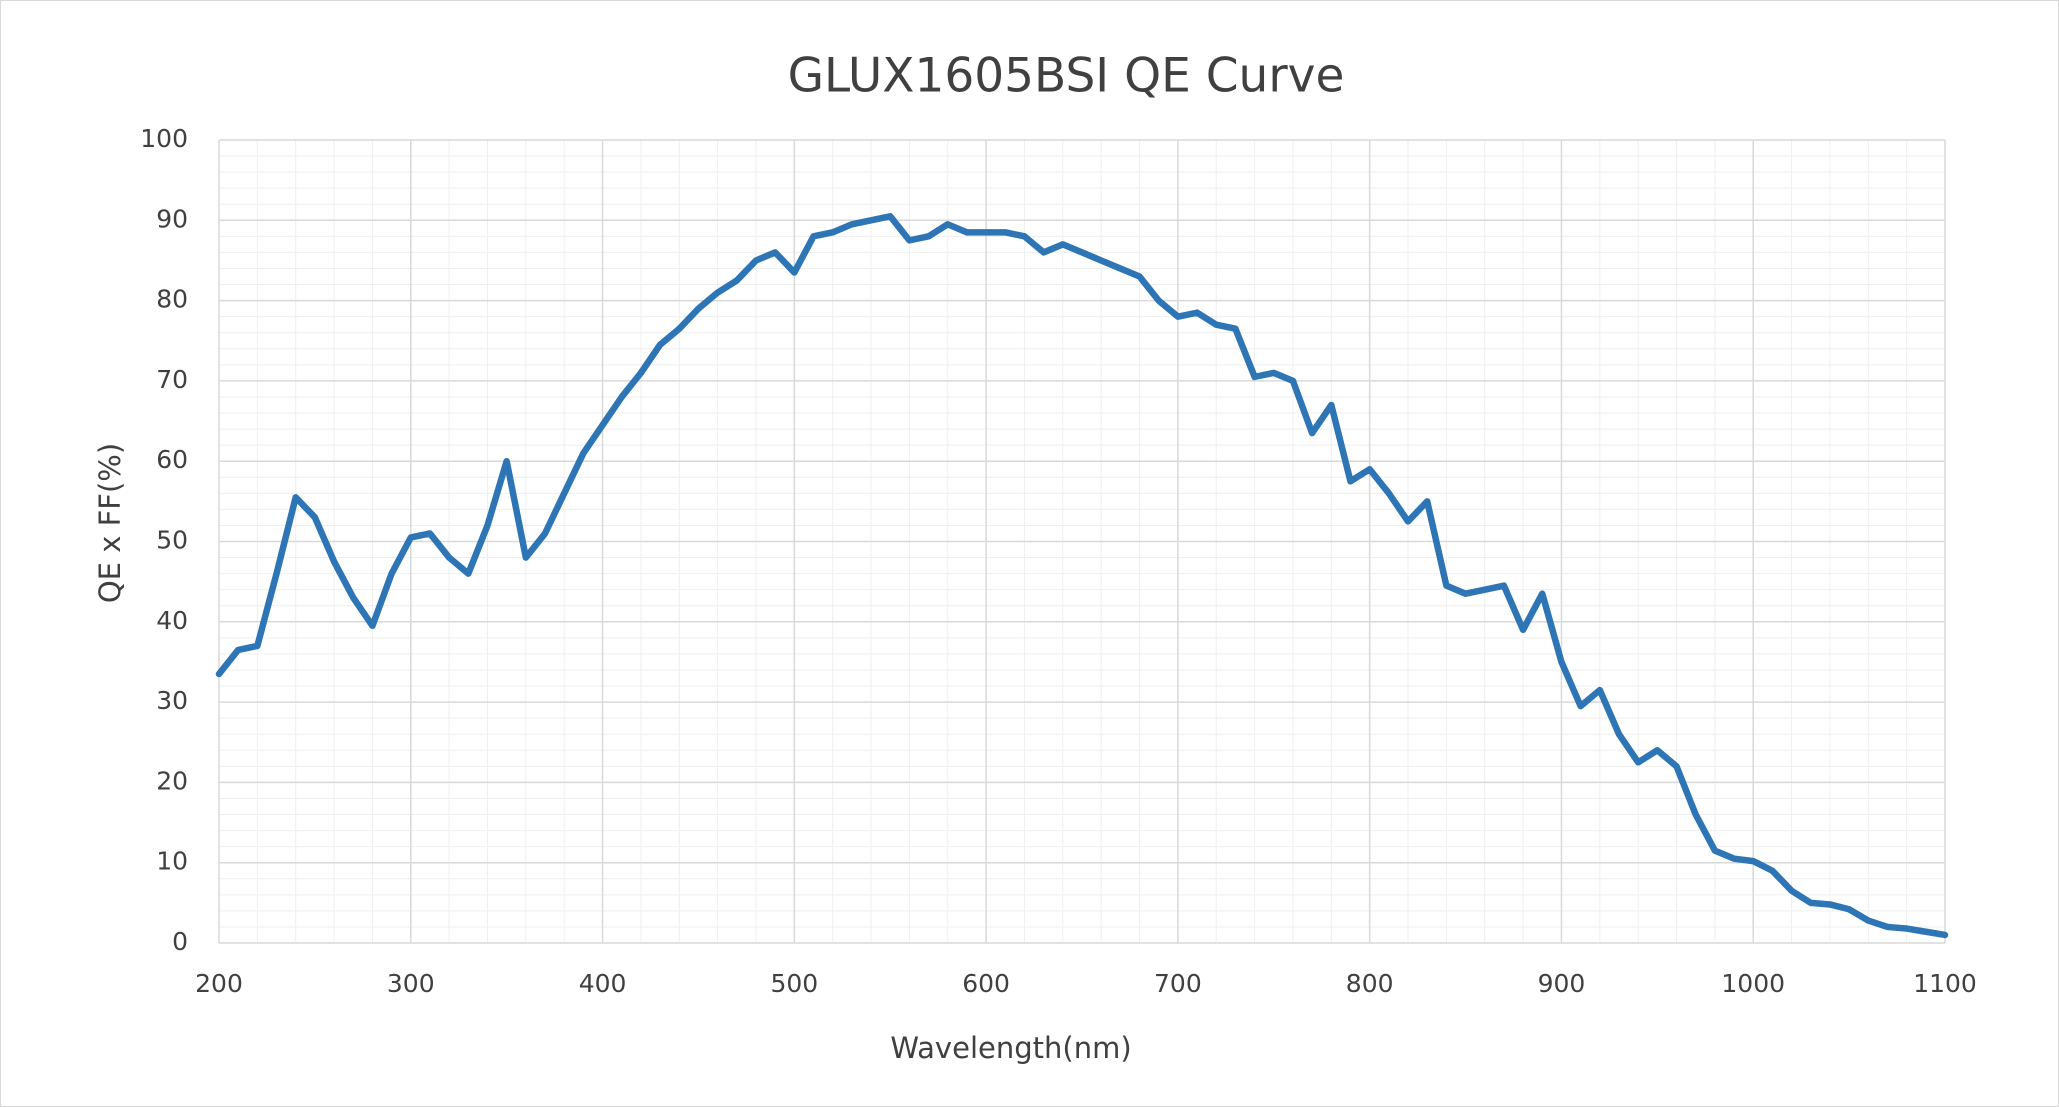 This screenshot has height=1107, width=2059. I want to click on y-tick-label: 60, so click(172, 459).